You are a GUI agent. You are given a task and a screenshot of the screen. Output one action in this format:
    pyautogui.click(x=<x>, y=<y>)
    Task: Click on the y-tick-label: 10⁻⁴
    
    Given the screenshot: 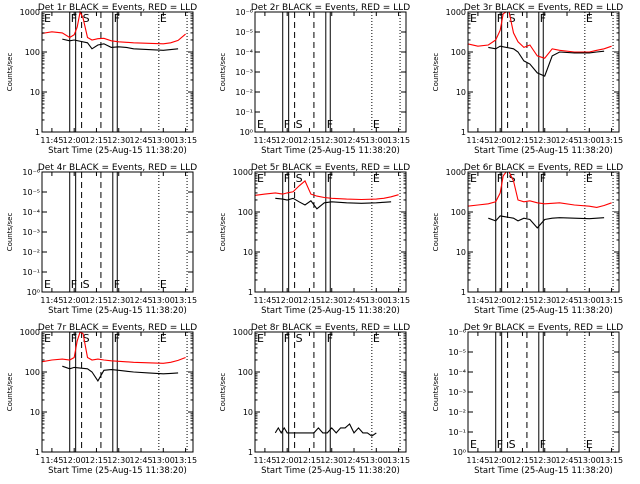 What is the action you would take?
    pyautogui.click(x=31, y=212)
    